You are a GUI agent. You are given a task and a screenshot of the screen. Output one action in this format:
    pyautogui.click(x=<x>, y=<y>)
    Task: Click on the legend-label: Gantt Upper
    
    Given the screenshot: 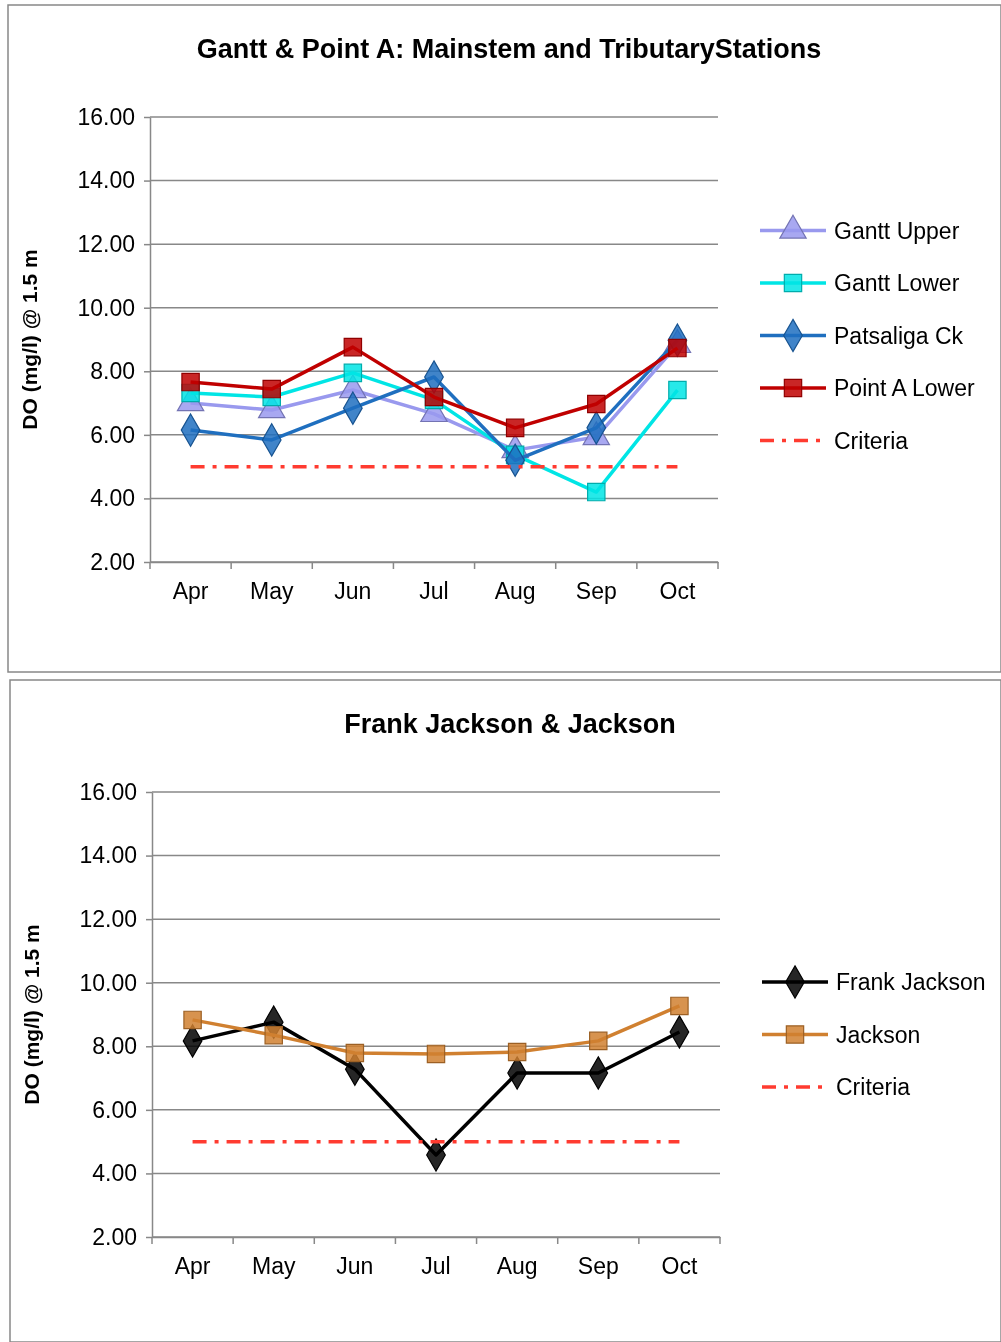 What is the action you would take?
    pyautogui.click(x=897, y=230)
    